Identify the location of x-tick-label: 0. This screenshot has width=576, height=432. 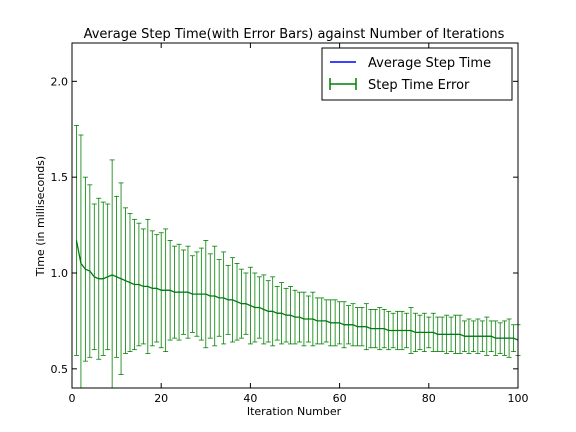
(72, 398).